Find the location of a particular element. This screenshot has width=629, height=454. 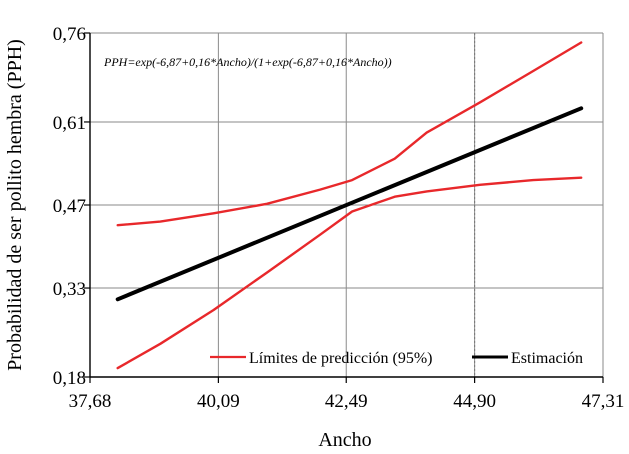

legend-label-limits: Límites de predicción (95%) is located at coordinates (341, 358).